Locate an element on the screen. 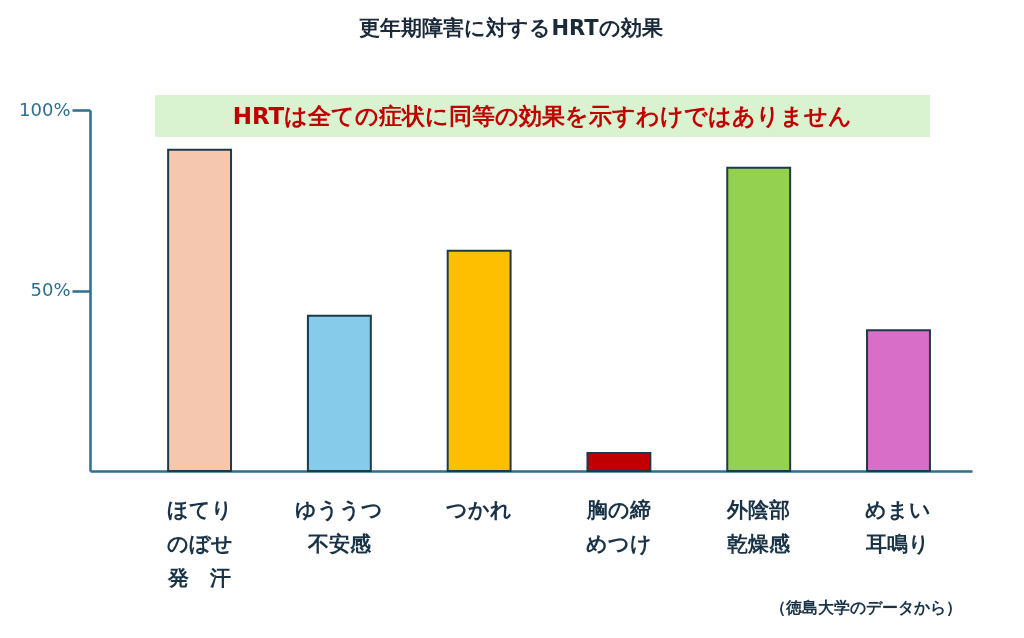 This screenshot has height=638, width=1024. text: （徳島大学のデータから） is located at coordinates (866, 608).